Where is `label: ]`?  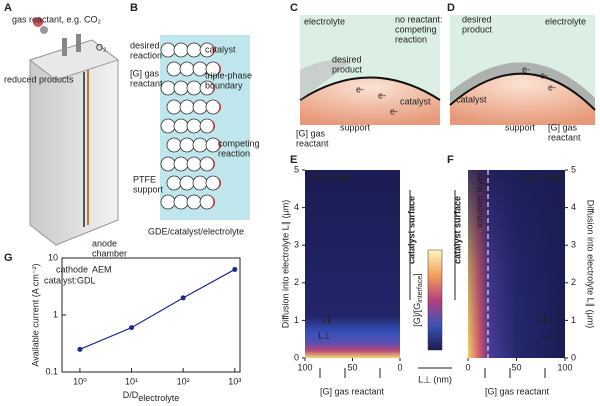 label: ] is located at coordinates (417, 274).